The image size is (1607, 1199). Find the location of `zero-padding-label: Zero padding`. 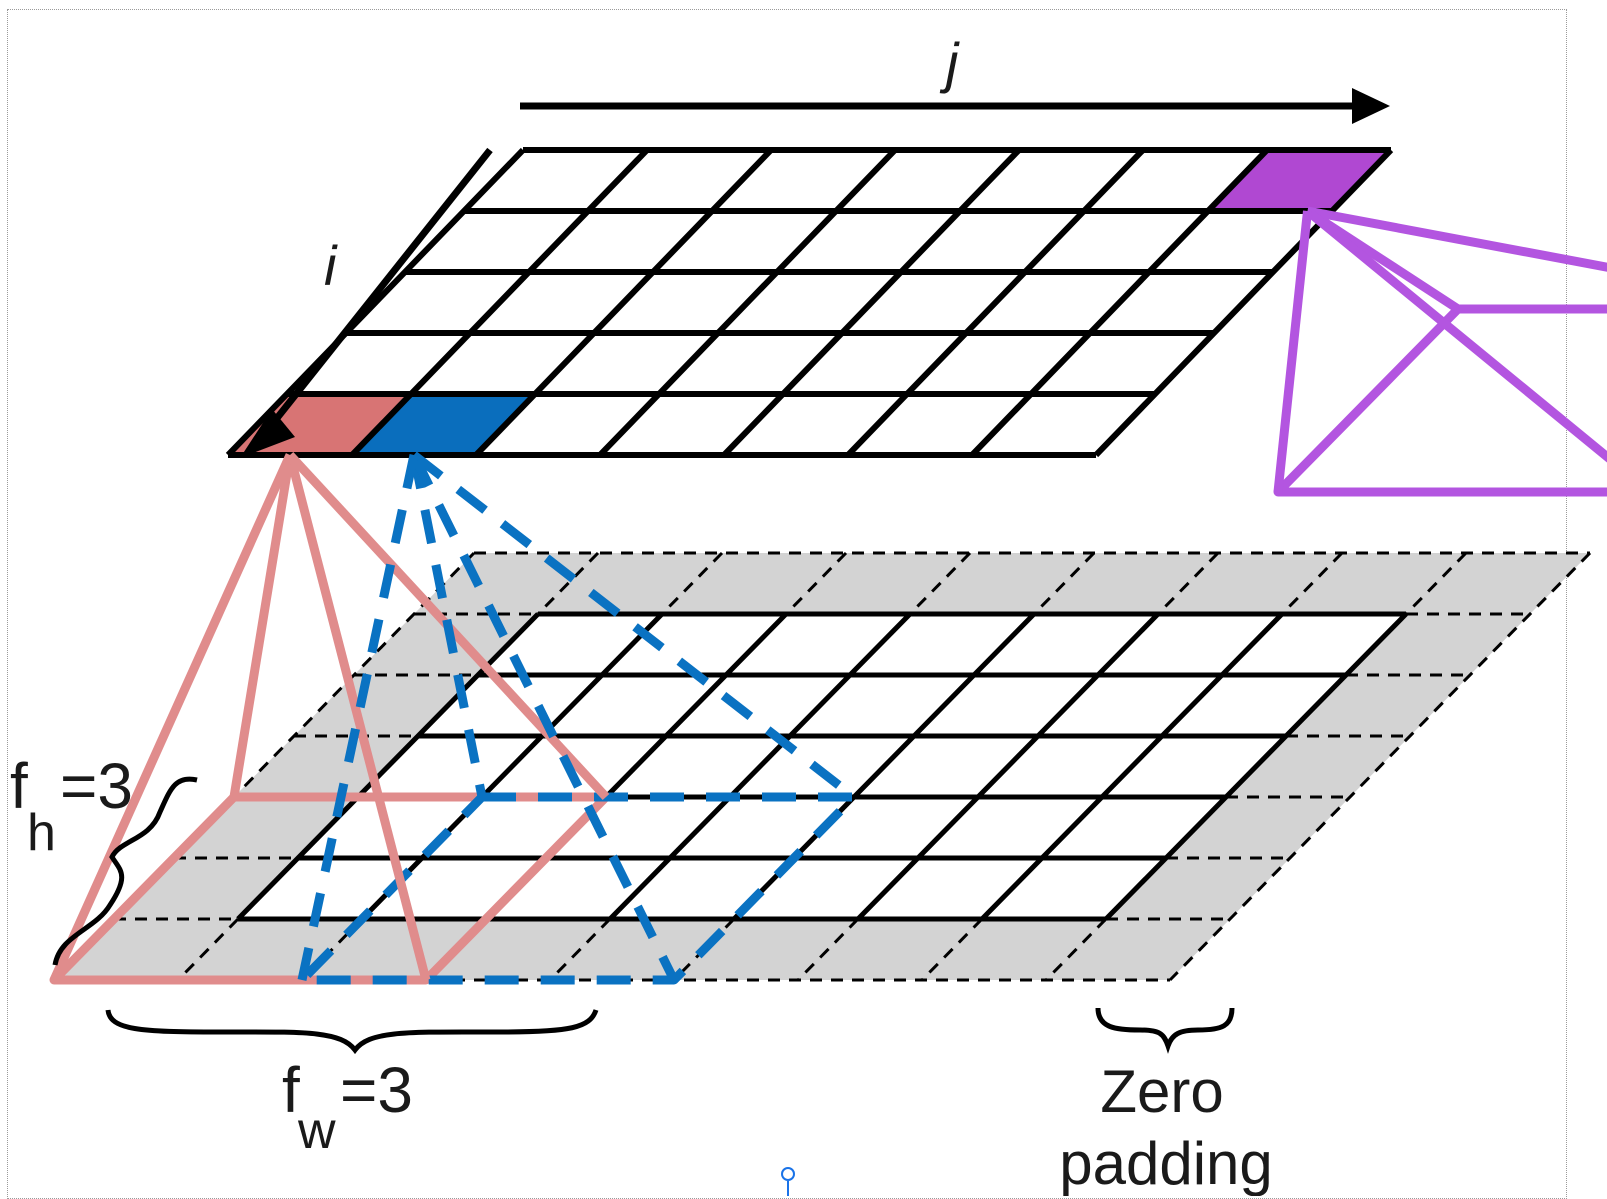

zero-padding-label: Zero padding is located at coordinates (1166, 1127).